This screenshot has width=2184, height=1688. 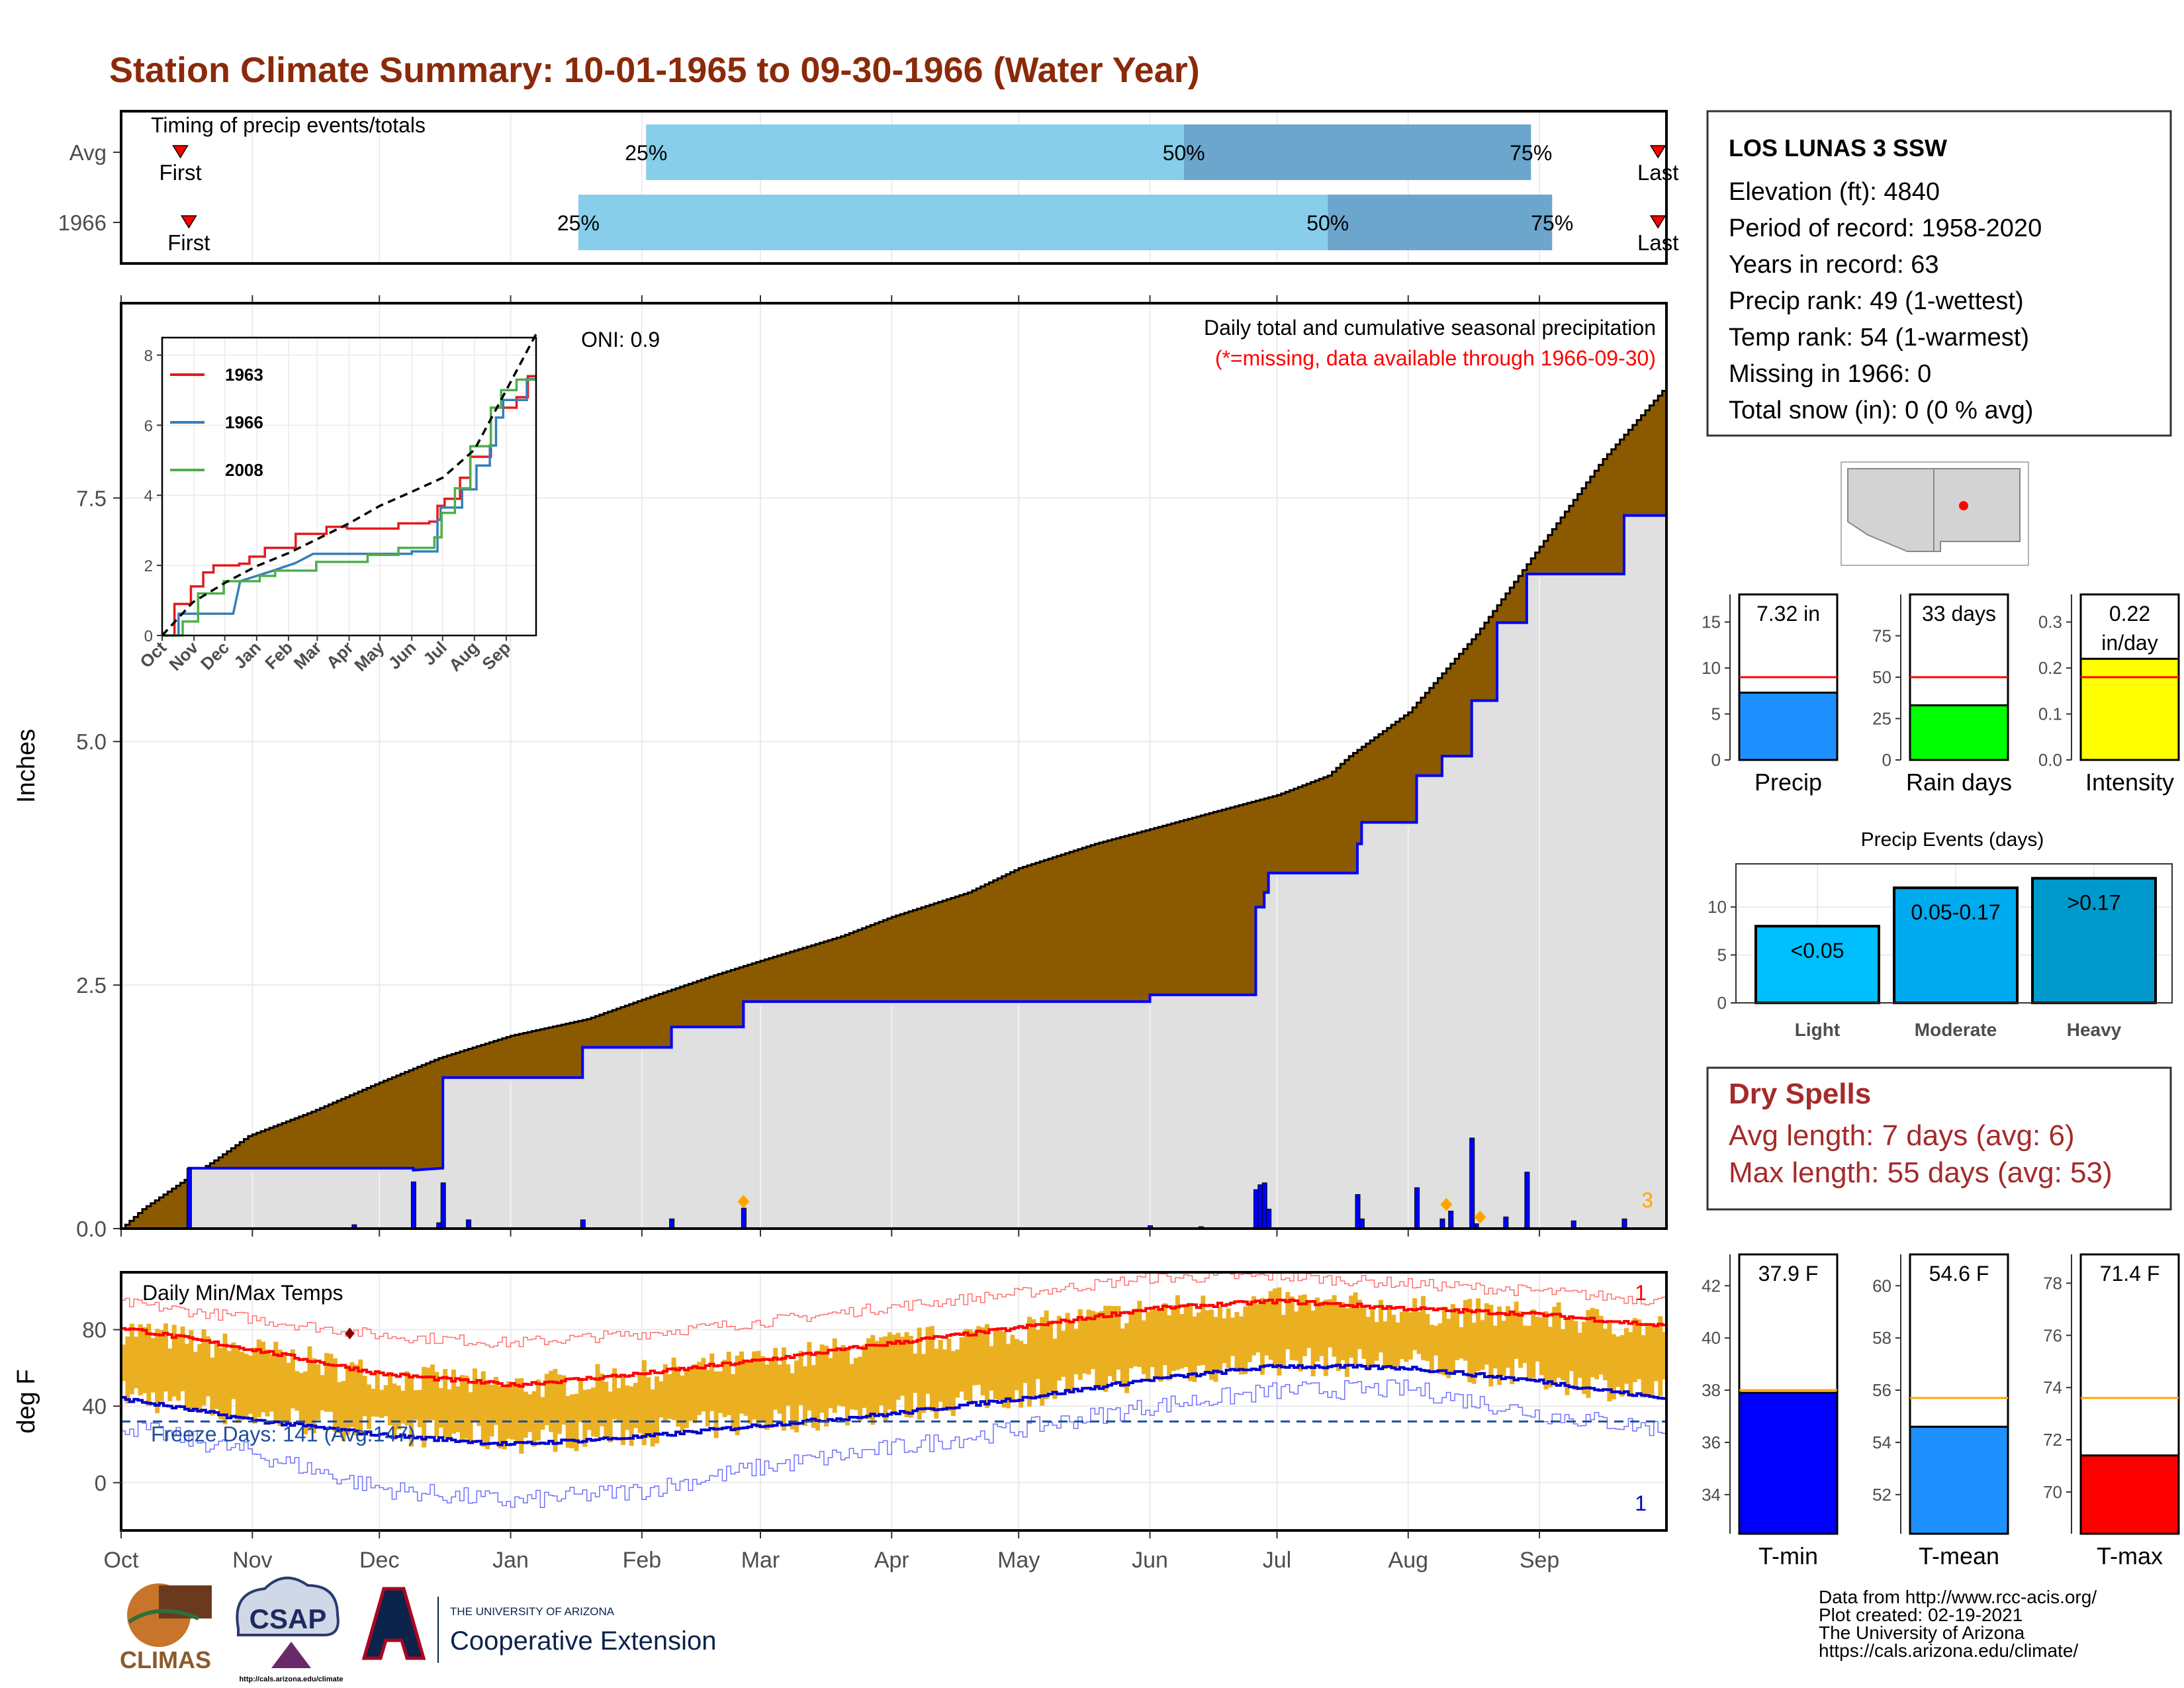 I want to click on precip-y-tick-label: 7.5, so click(x=92, y=498).